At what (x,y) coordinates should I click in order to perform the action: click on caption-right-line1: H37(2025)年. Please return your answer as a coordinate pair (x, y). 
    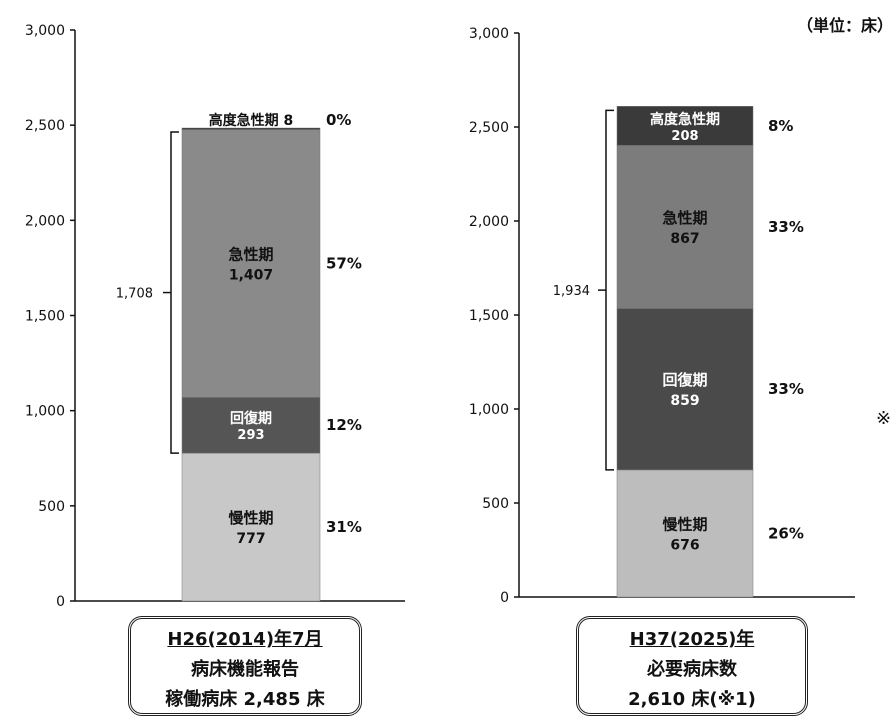
    Looking at the image, I should click on (692, 639).